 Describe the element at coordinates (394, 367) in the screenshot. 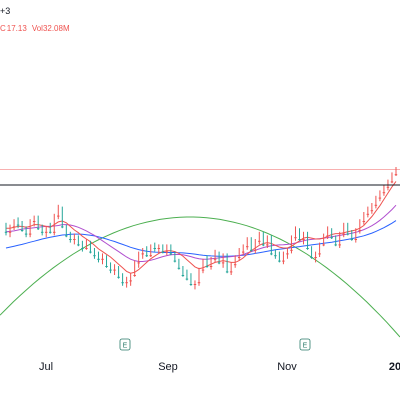

I see `x-tick-label: 20` at that location.